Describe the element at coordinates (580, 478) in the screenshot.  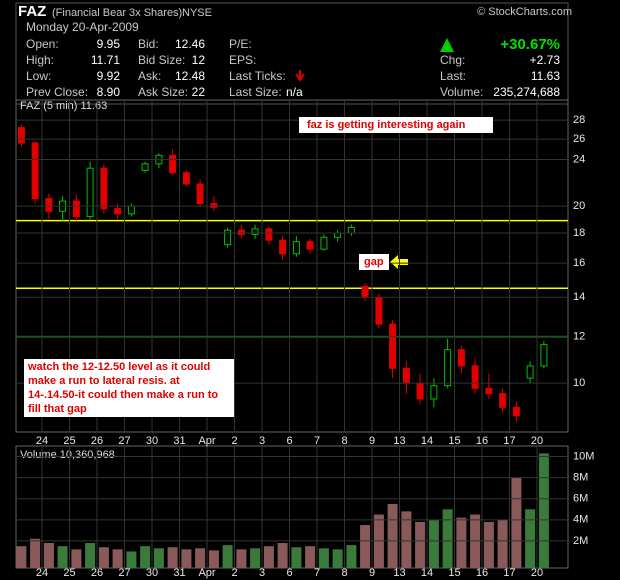
I see `y-tick-label: 8M` at that location.